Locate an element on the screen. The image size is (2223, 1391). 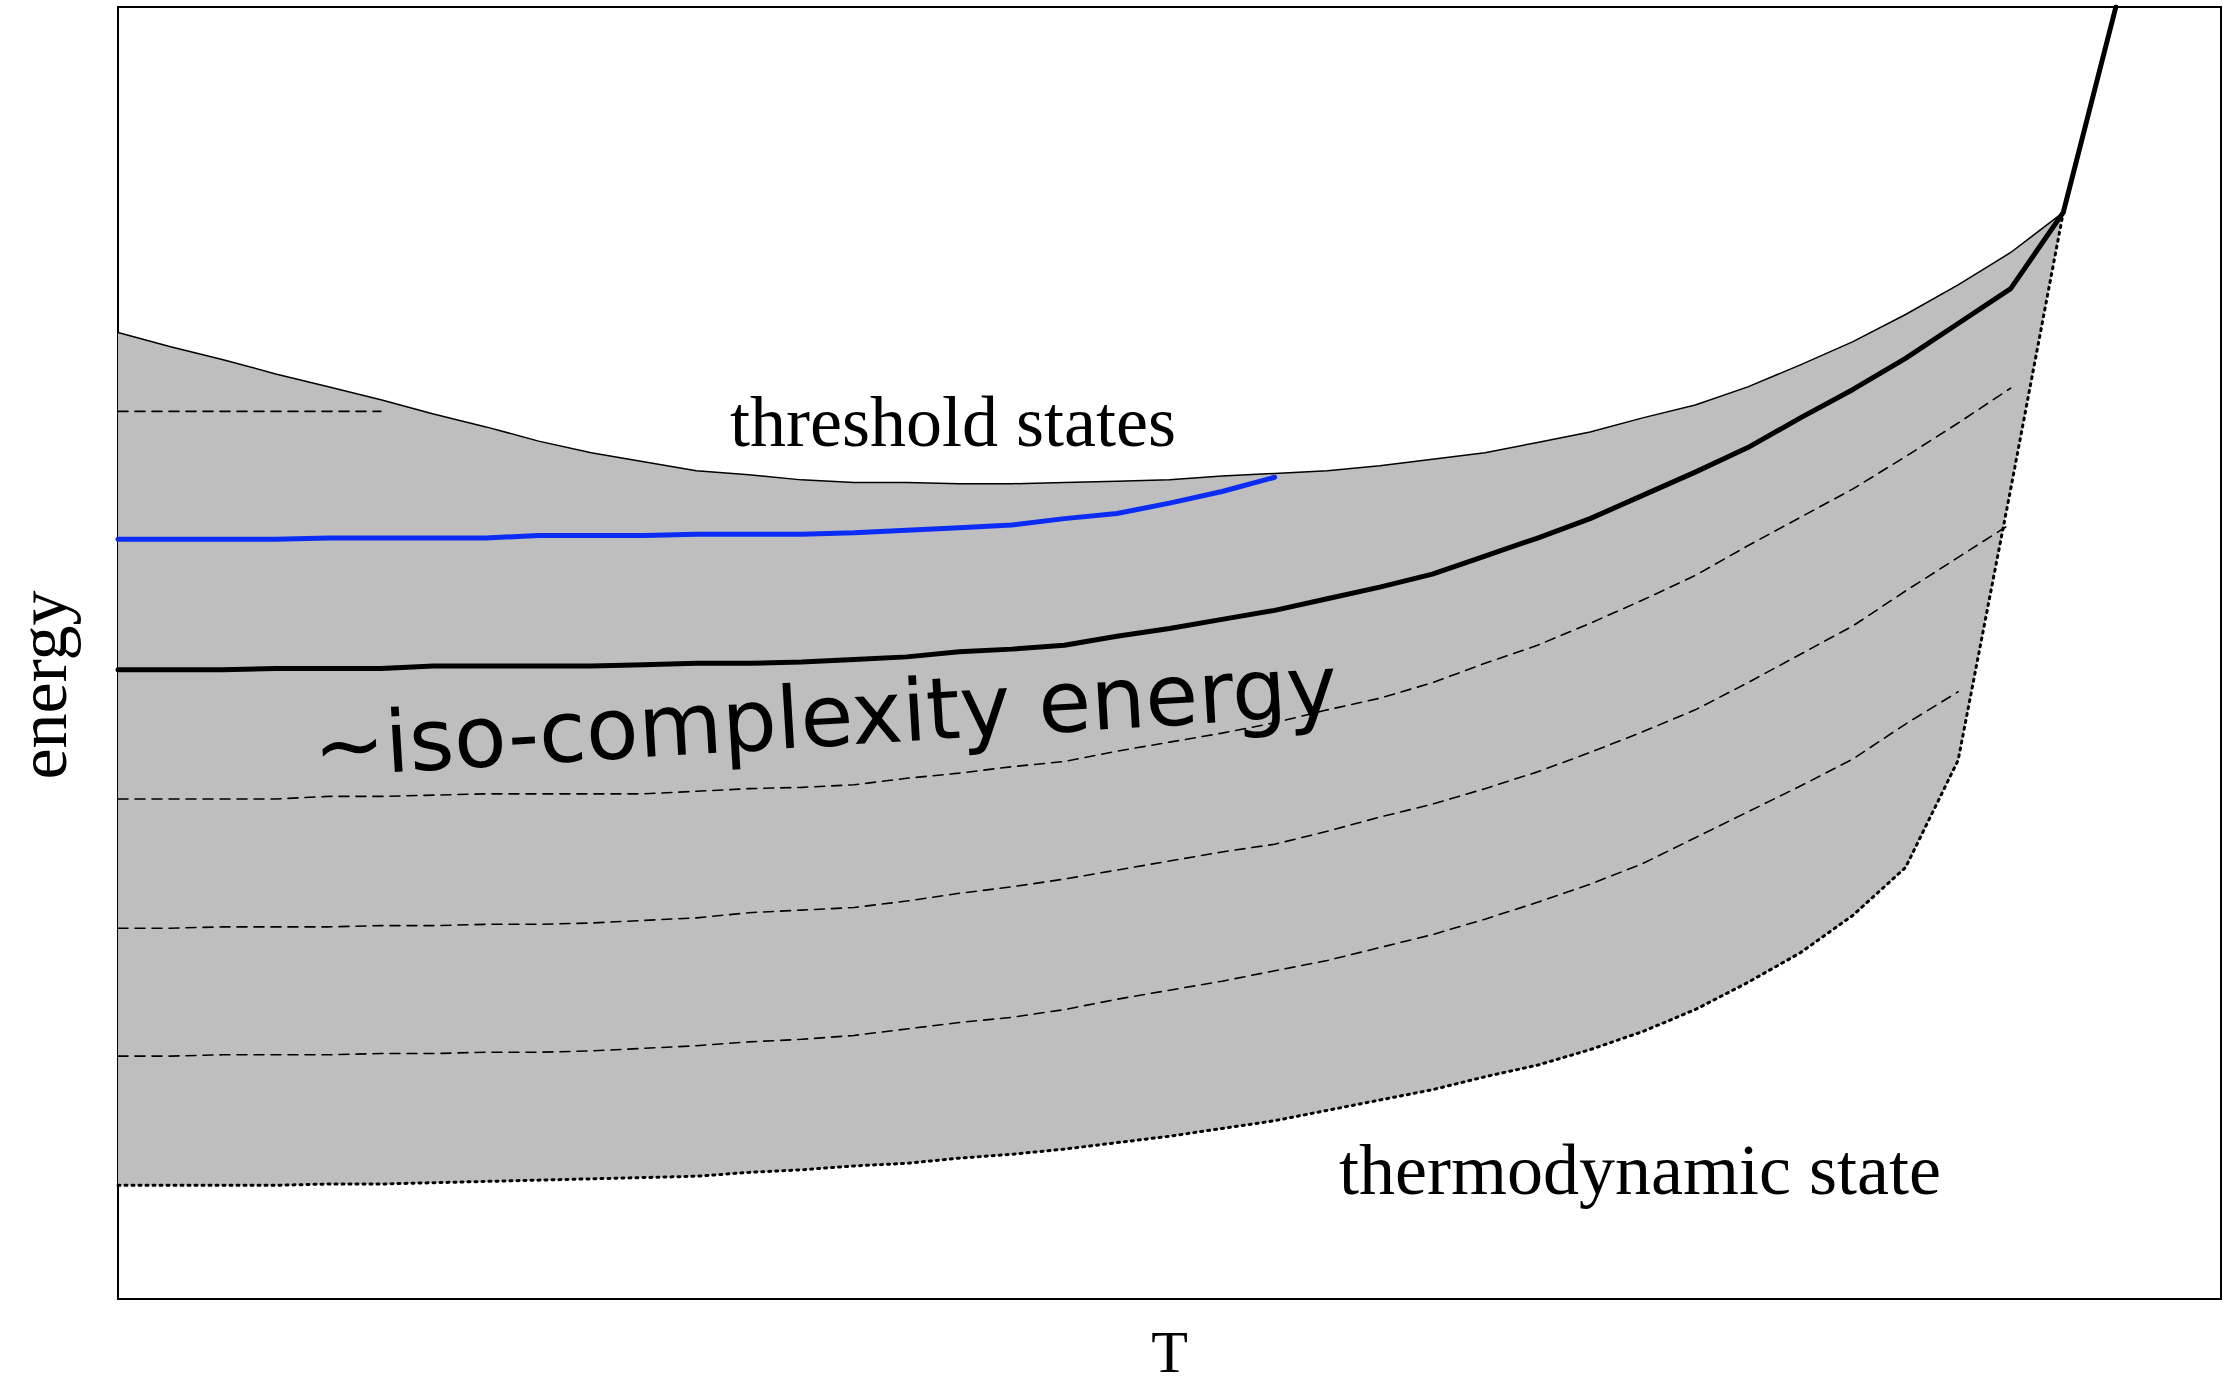
annotation: threshold states is located at coordinates (953, 422).